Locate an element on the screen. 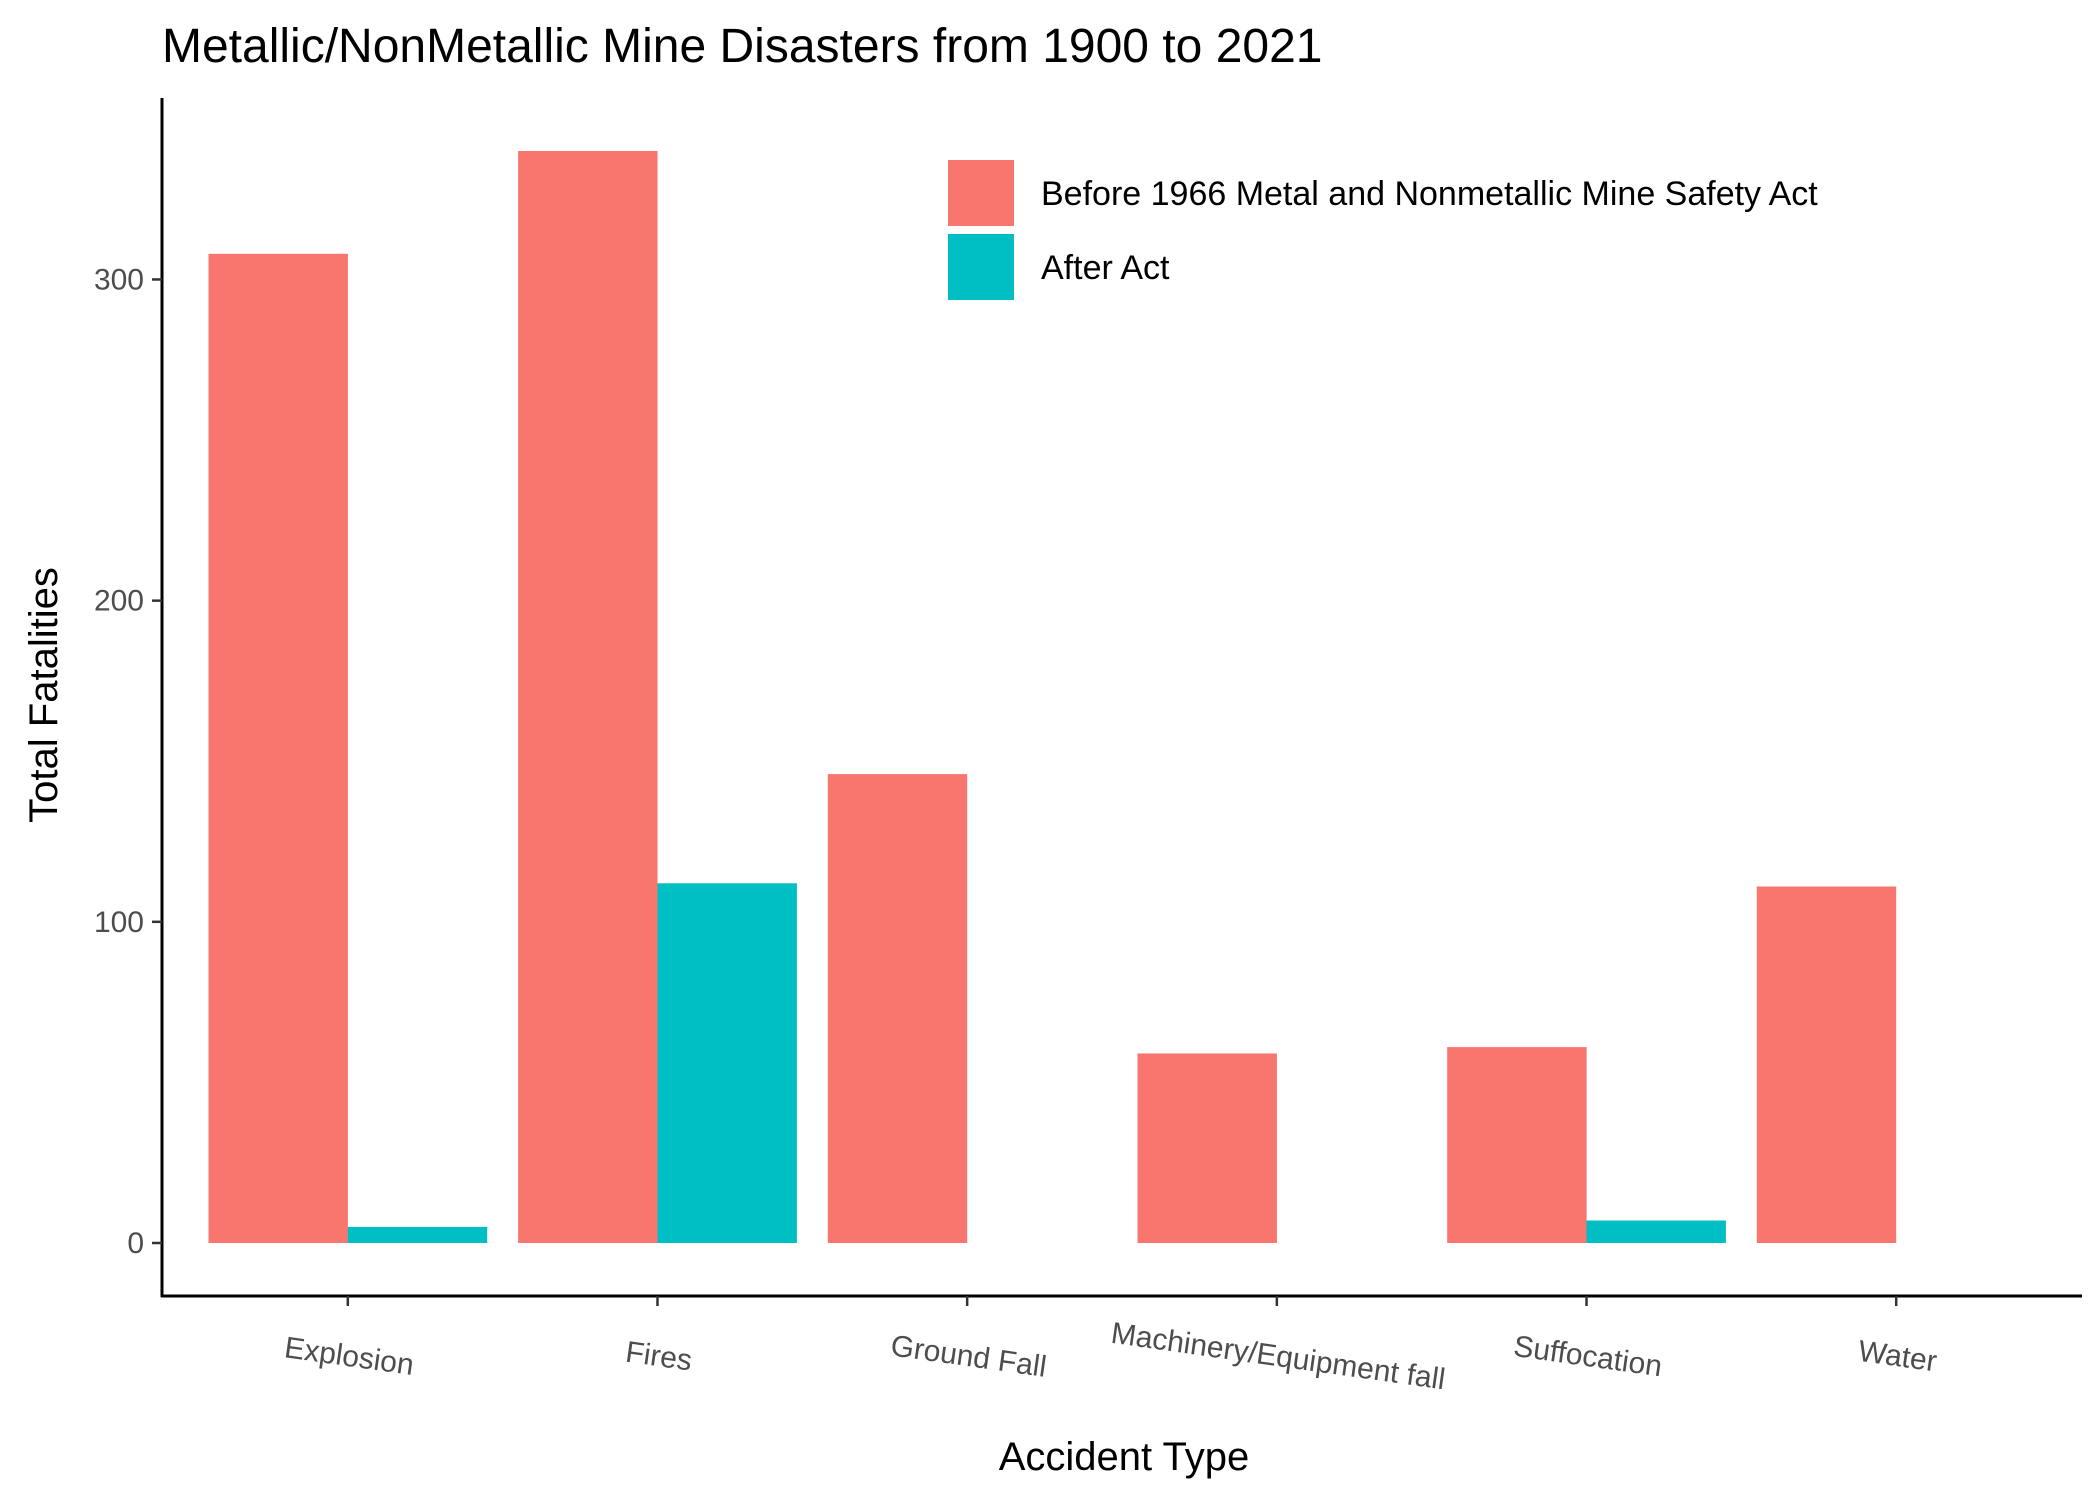 The width and height of the screenshot is (2100, 1499). bar-before-water is located at coordinates (1826, 1064).